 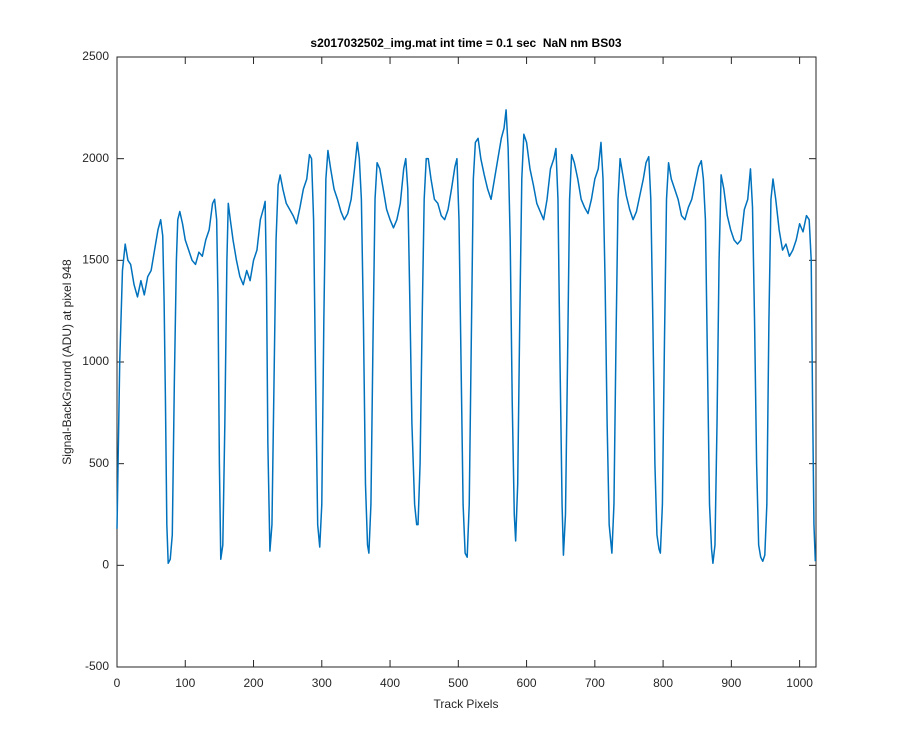 I want to click on y-tick-label: 2500, so click(x=95, y=56).